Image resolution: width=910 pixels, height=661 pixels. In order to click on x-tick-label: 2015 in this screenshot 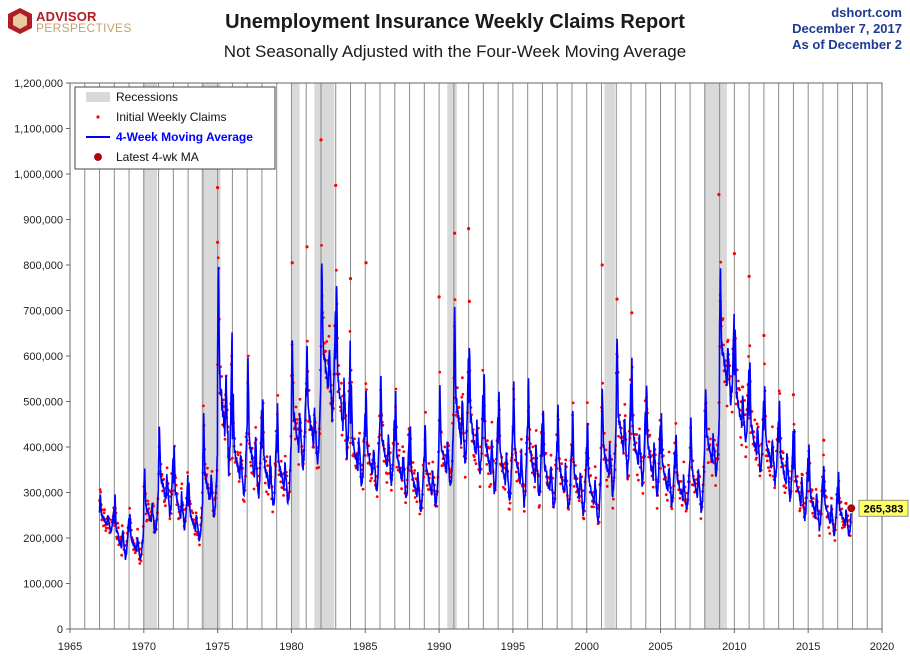, I will do `click(808, 647)`.